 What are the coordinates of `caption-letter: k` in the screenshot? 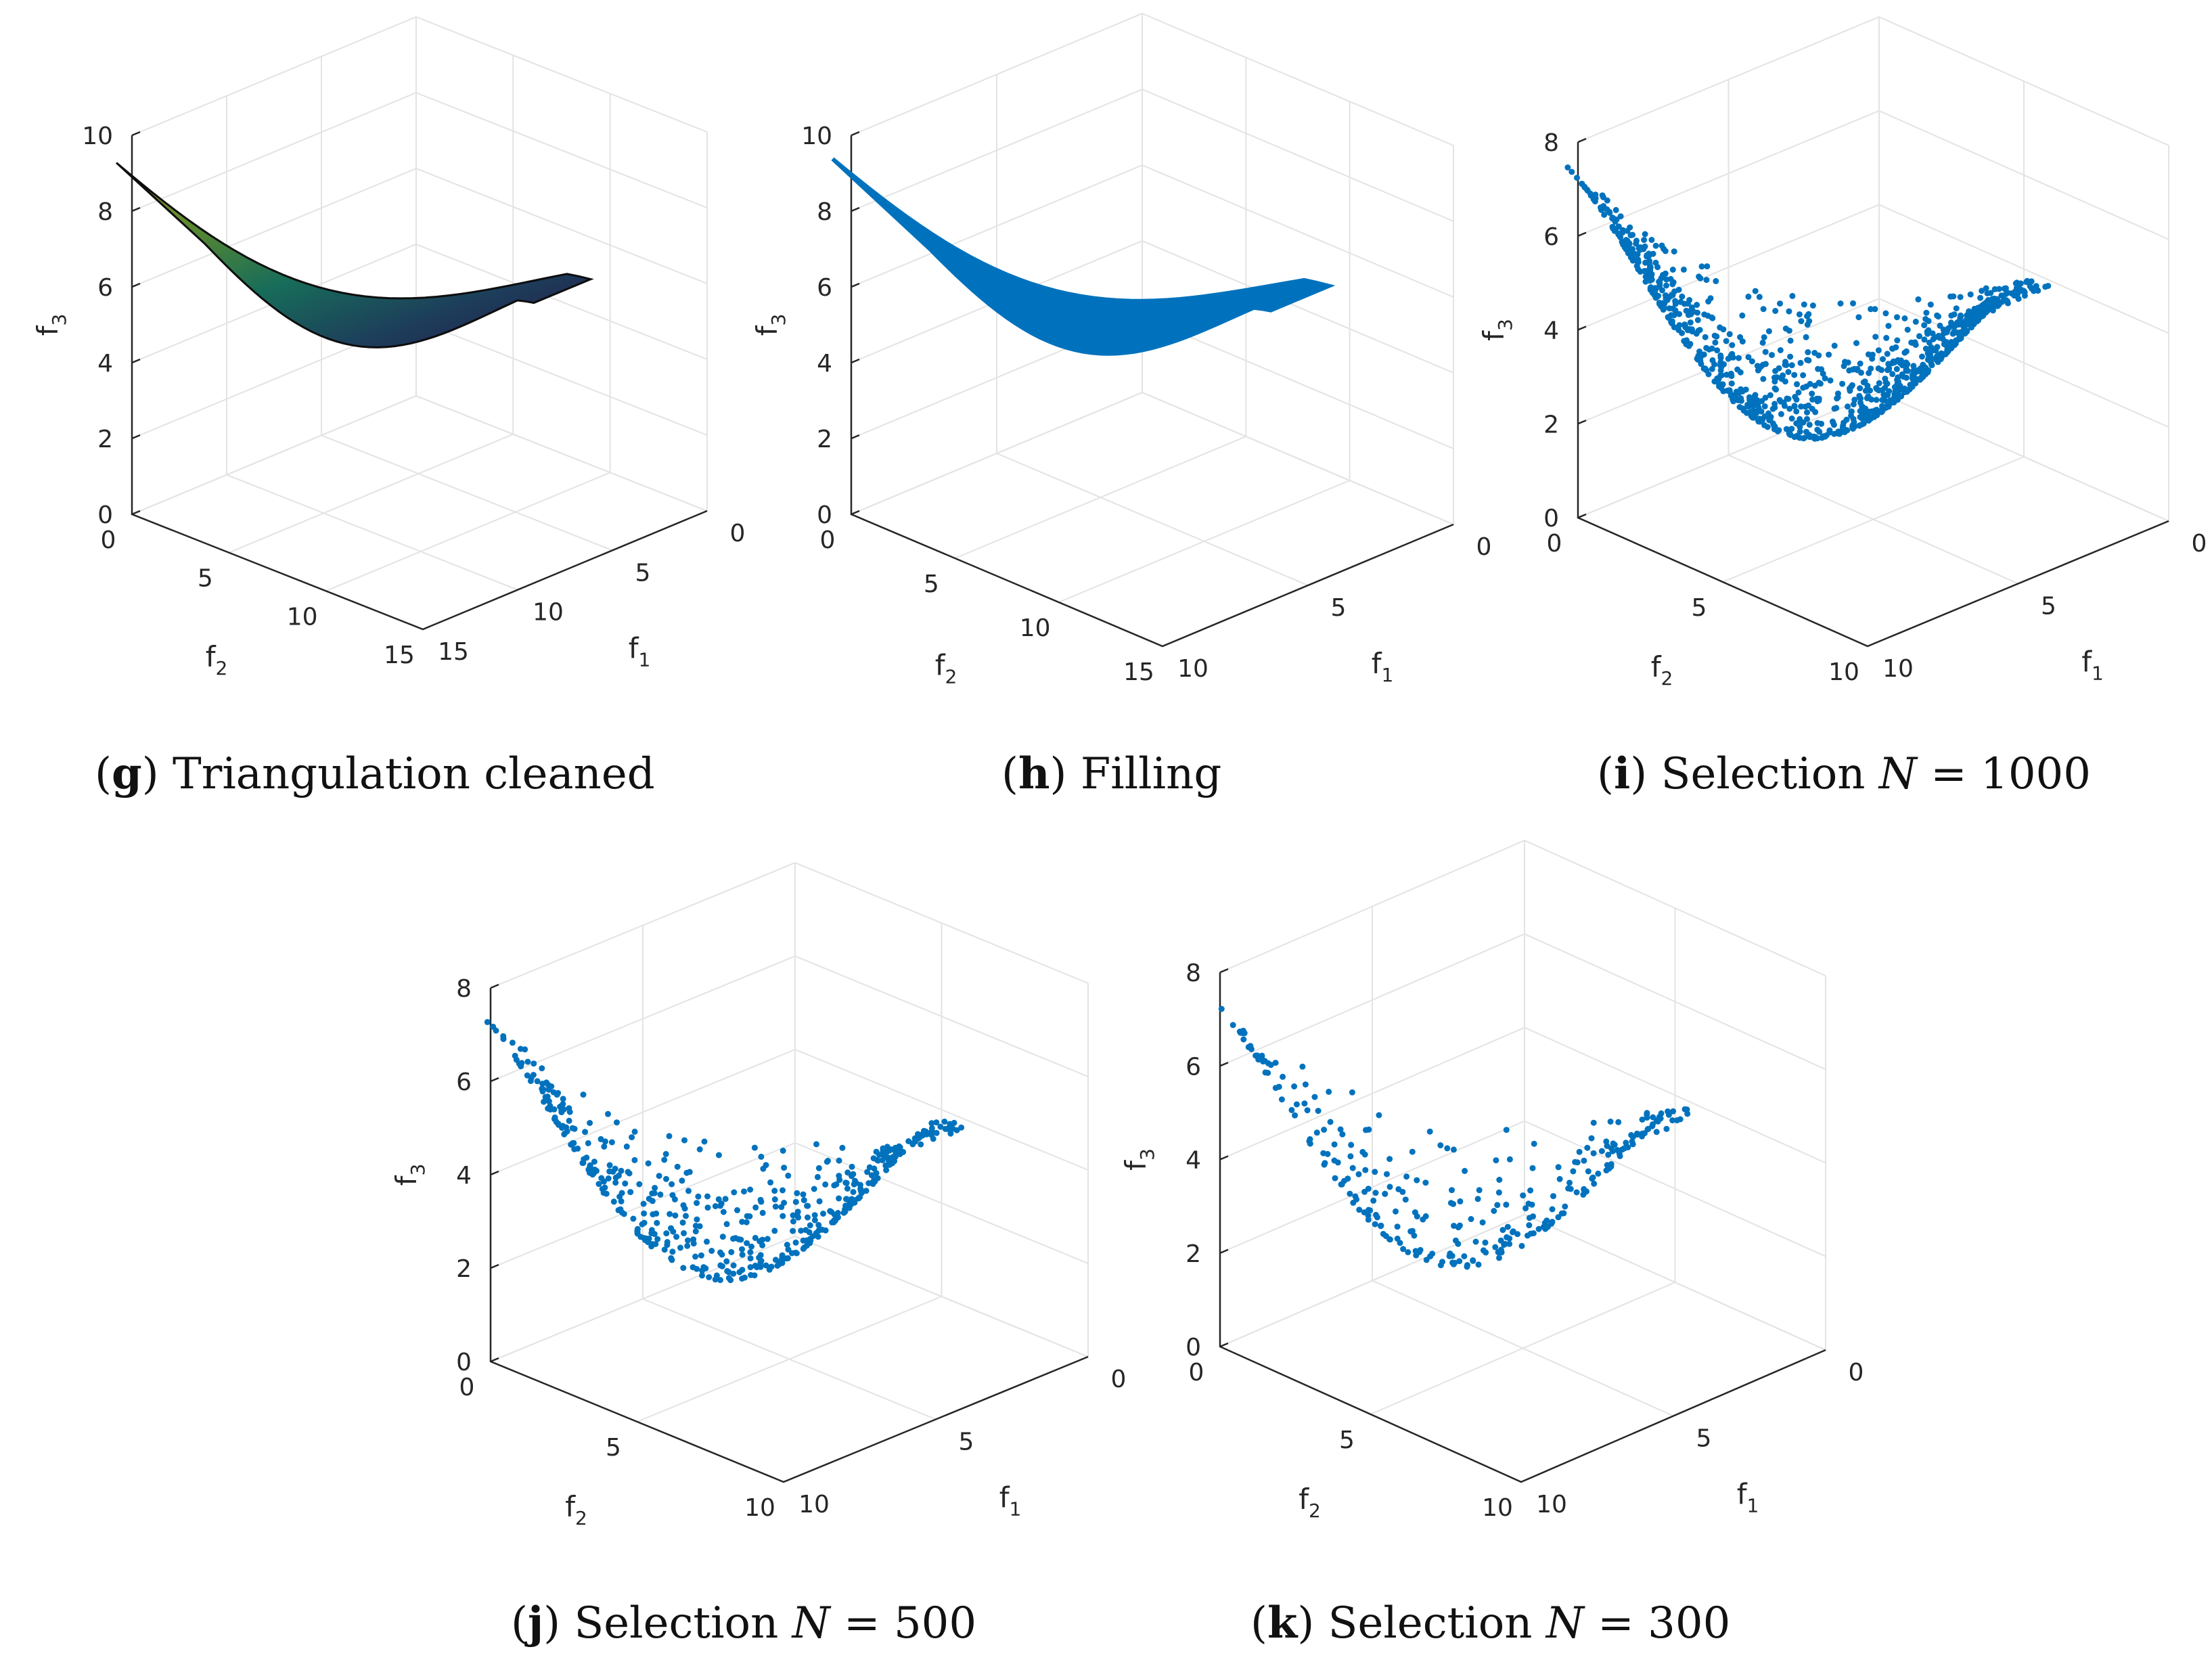 It's located at (1283, 1623).